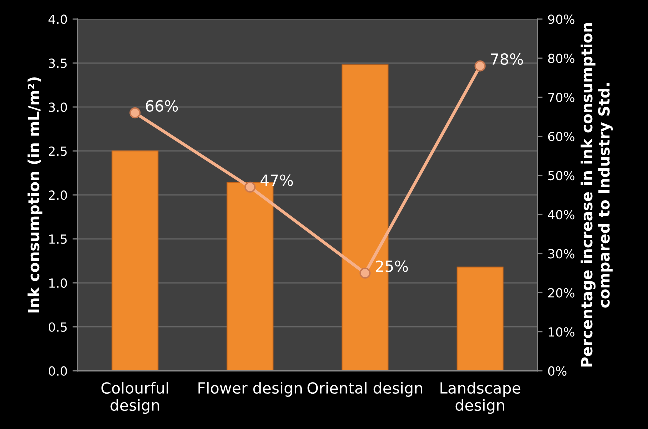 This screenshot has height=429, width=648. Describe the element at coordinates (365, 389) in the screenshot. I see `x-tick-label: Oriental design` at that location.